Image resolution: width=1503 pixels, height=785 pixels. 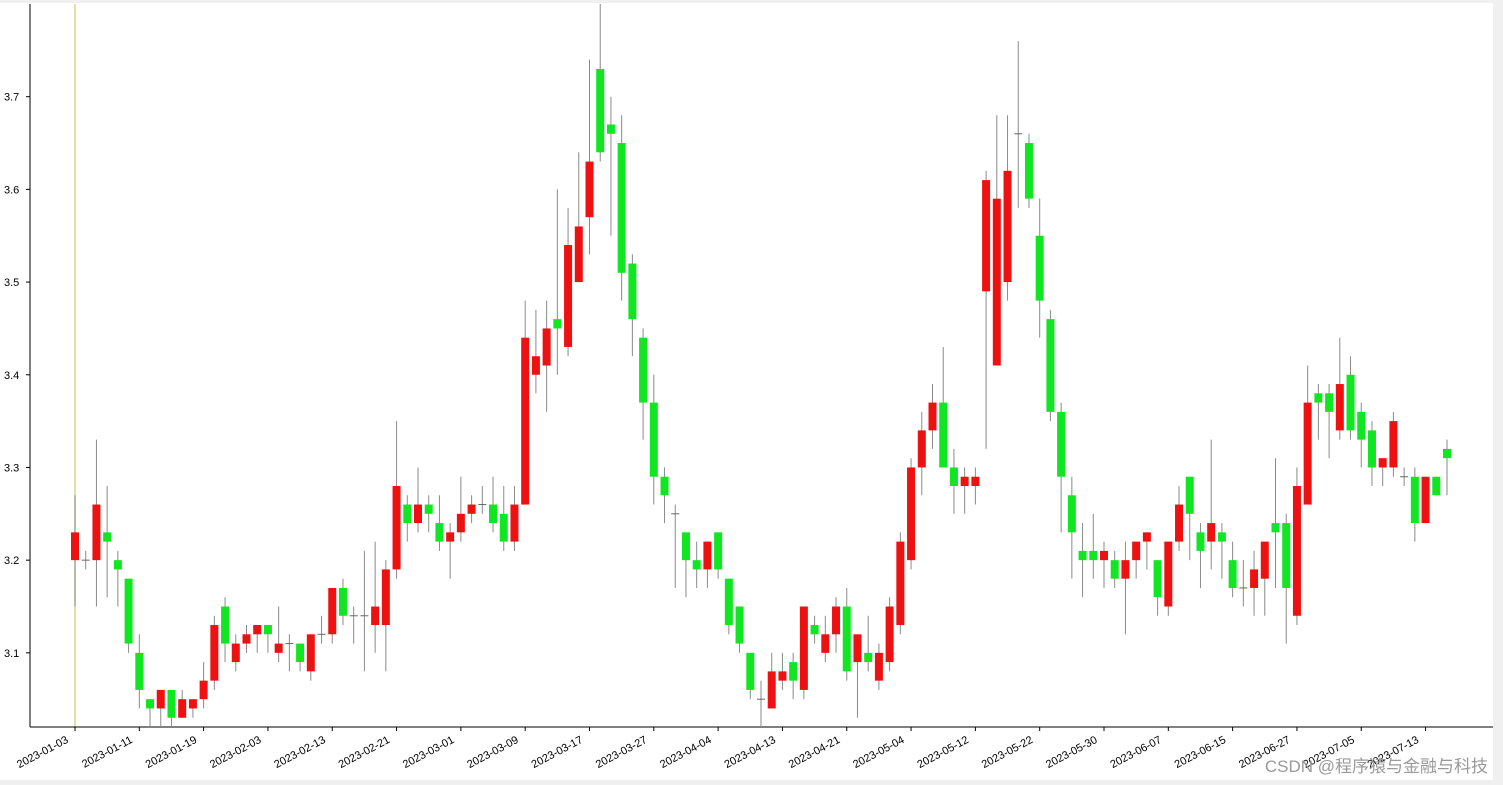 I want to click on y-tick-label: 3.4, so click(x=11, y=376).